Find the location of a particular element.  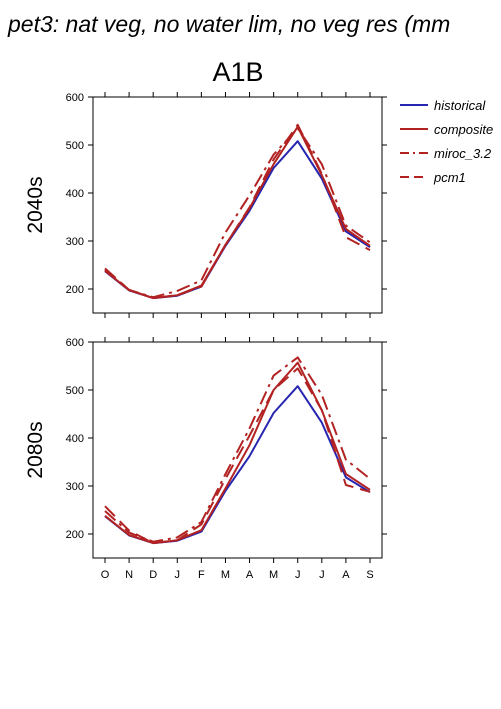

legend-label-pcm1: pcm1 is located at coordinates (449, 177).